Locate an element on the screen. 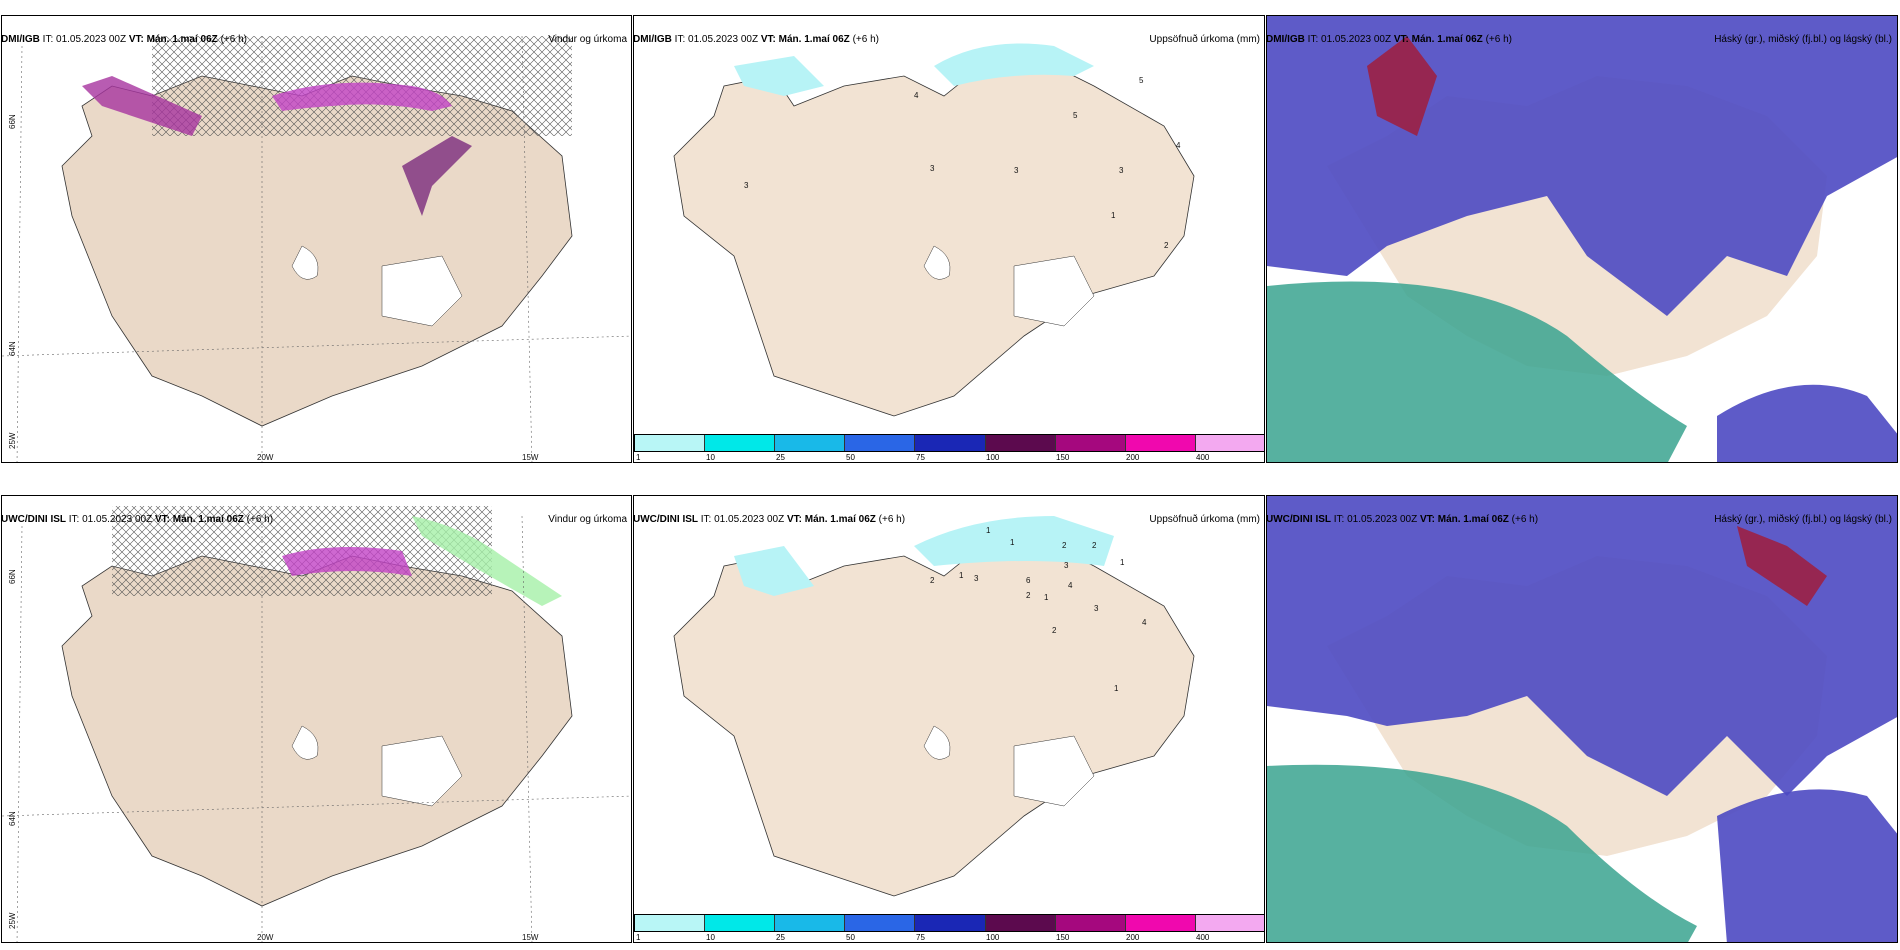 Image resolution: width=1900 pixels, height=950 pixels. field-title-bottom-mid: Uppsöfnuð úrkoma (mm) is located at coordinates (1204, 519).